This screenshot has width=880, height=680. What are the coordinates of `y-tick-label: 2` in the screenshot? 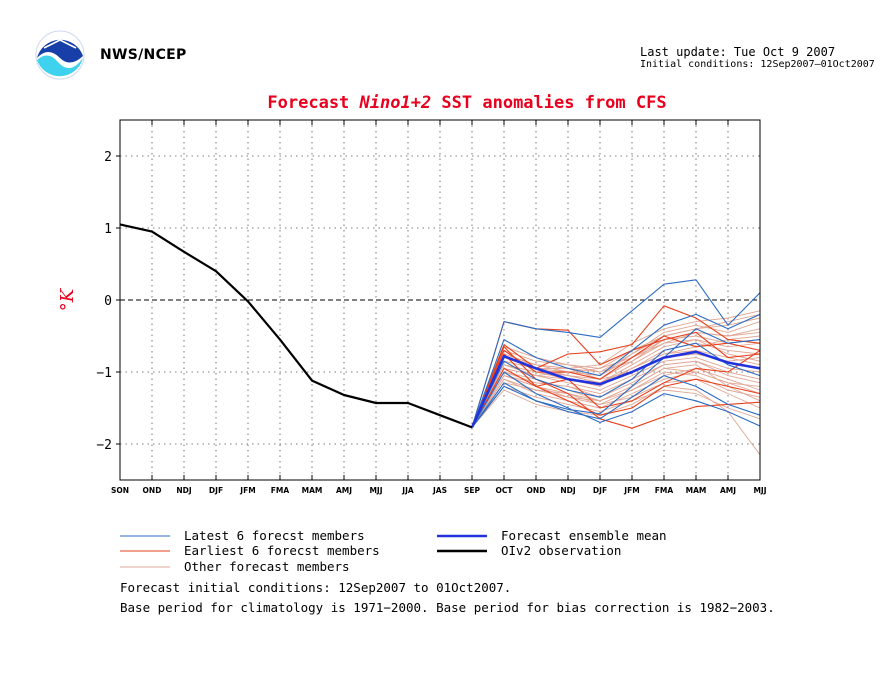 It's located at (108, 157).